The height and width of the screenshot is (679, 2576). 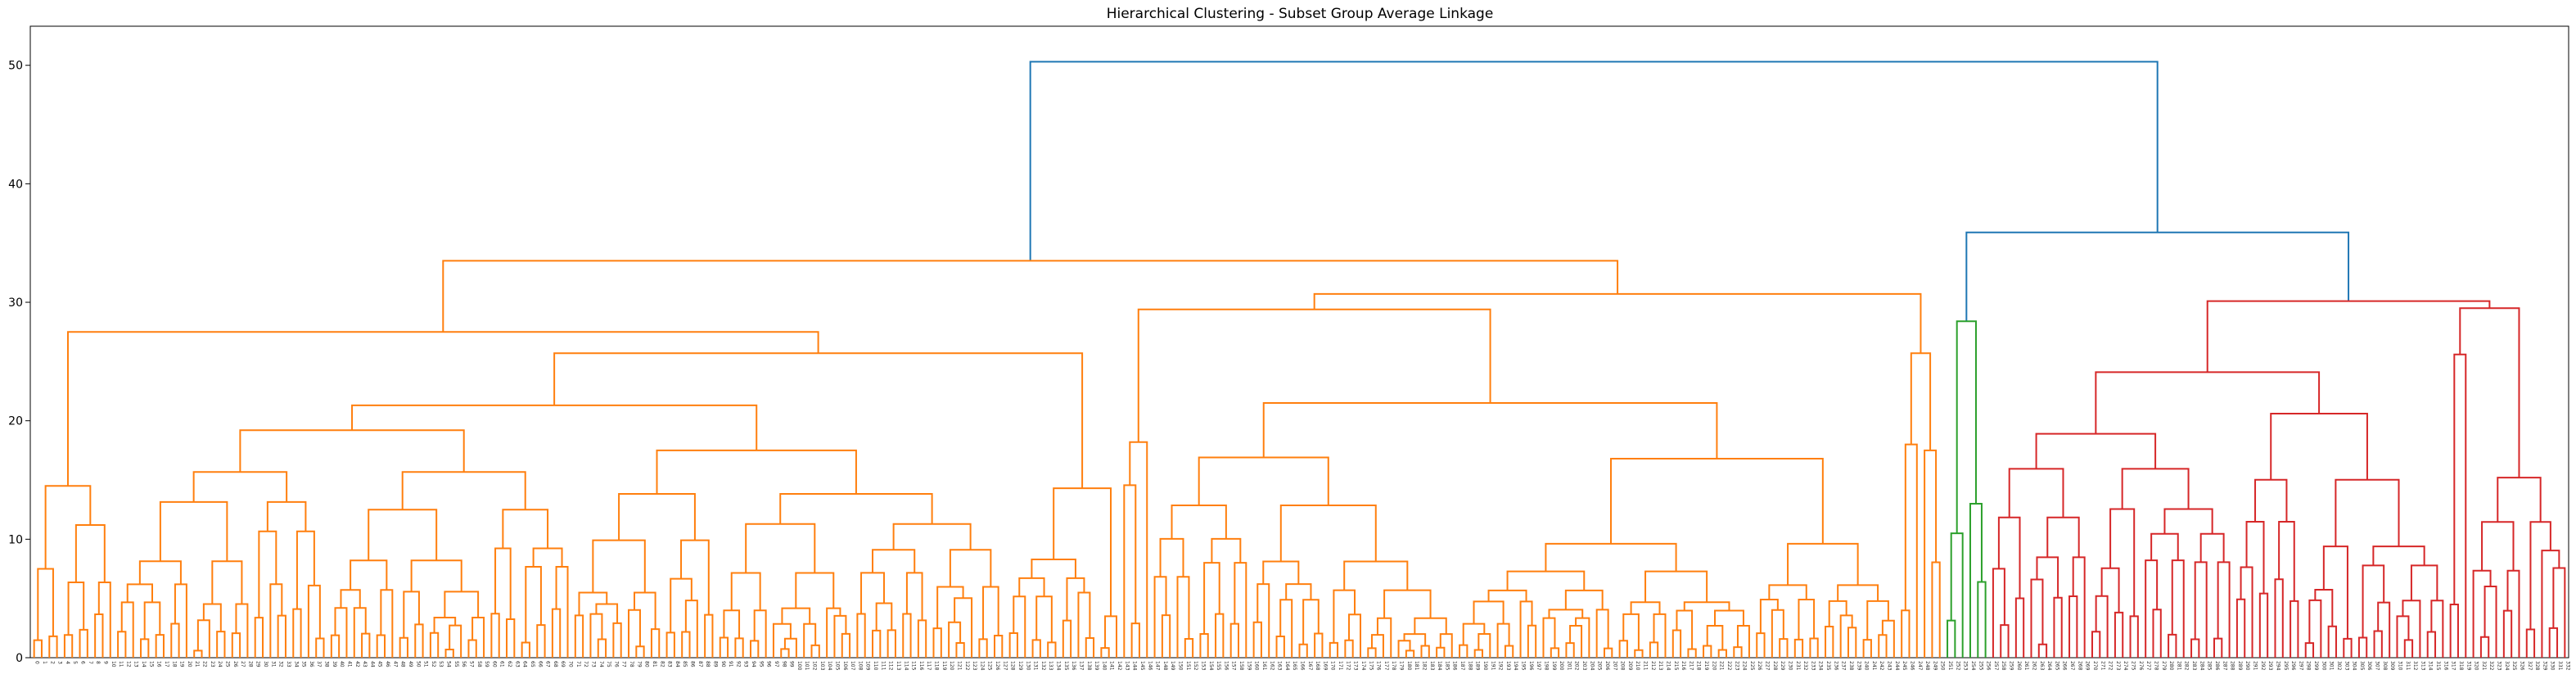 I want to click on leaf-label: 154, so click(x=1211, y=666).